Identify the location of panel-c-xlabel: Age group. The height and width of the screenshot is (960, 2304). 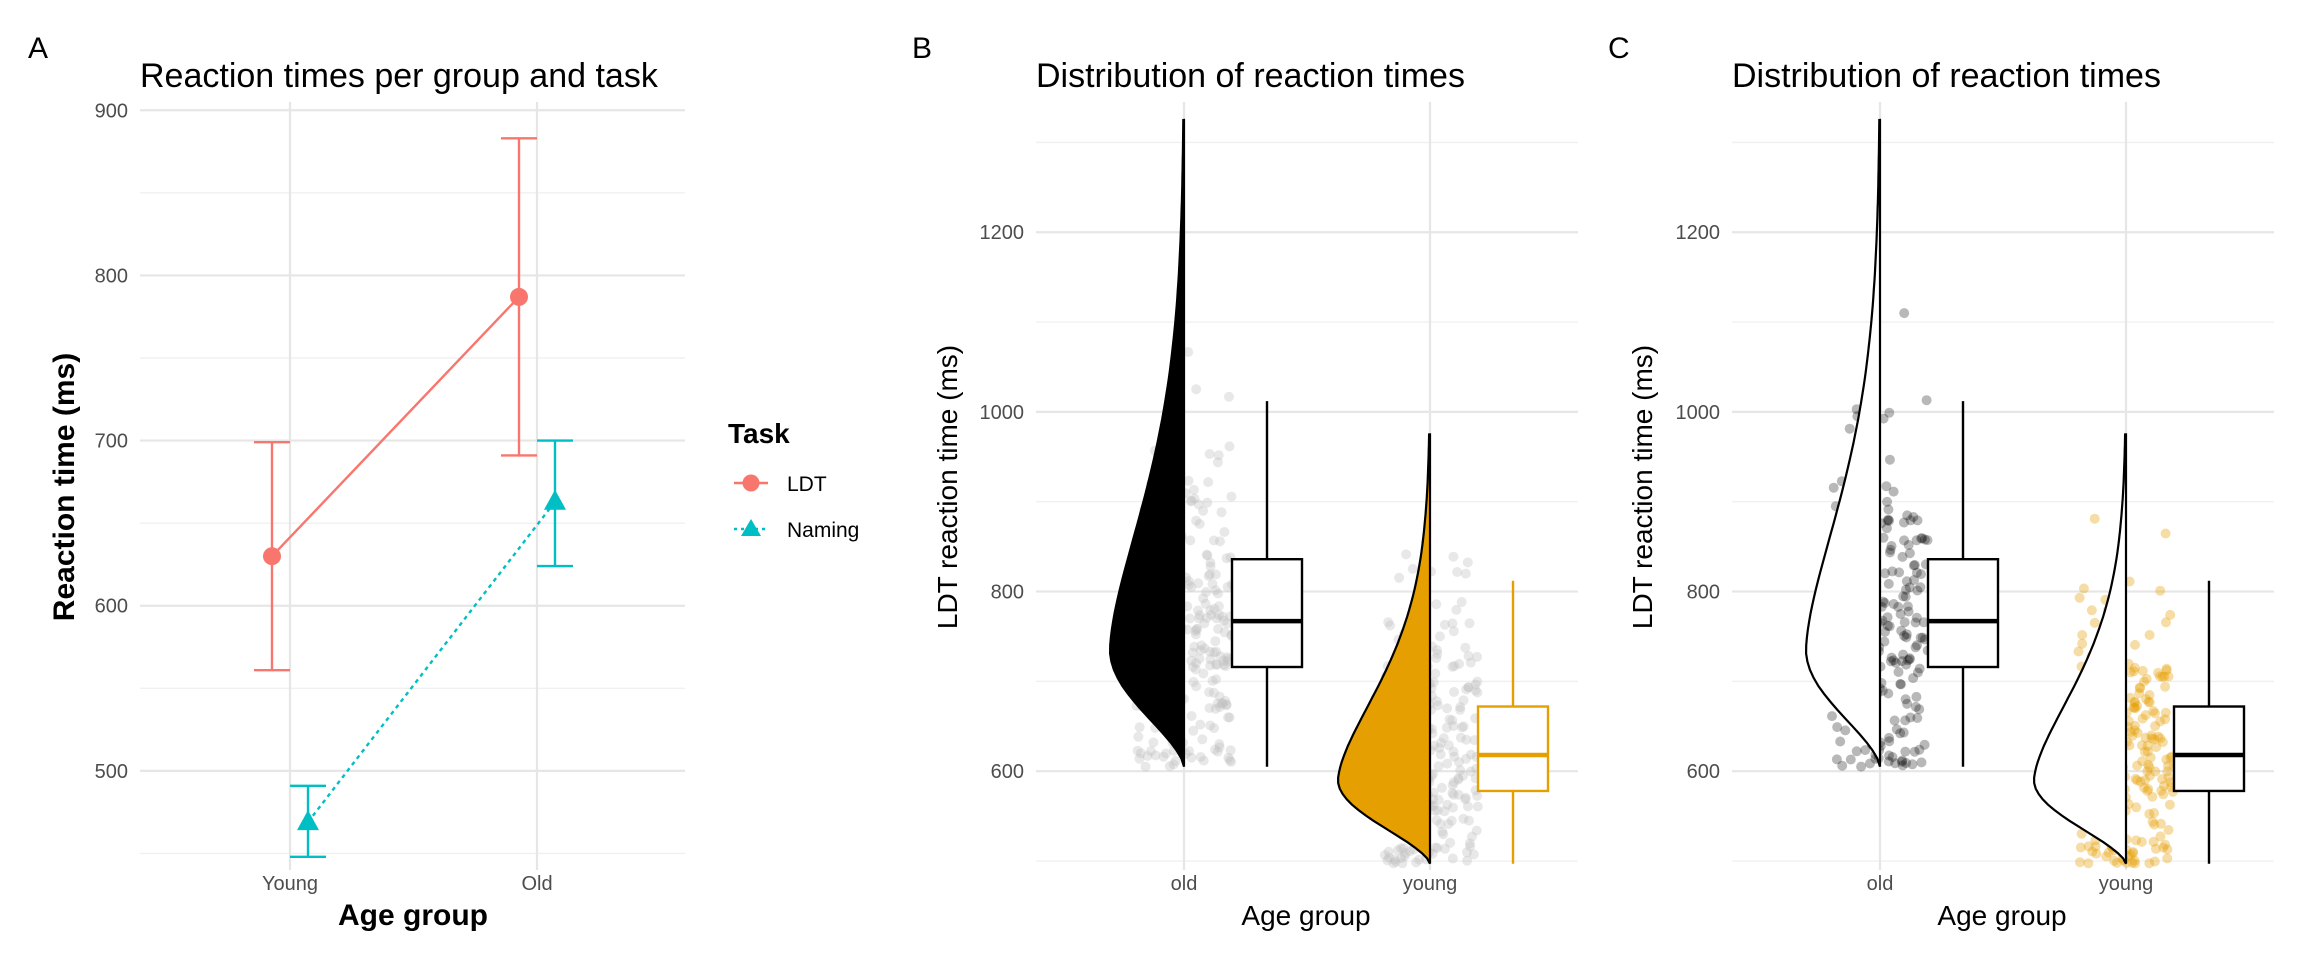
(2001, 915).